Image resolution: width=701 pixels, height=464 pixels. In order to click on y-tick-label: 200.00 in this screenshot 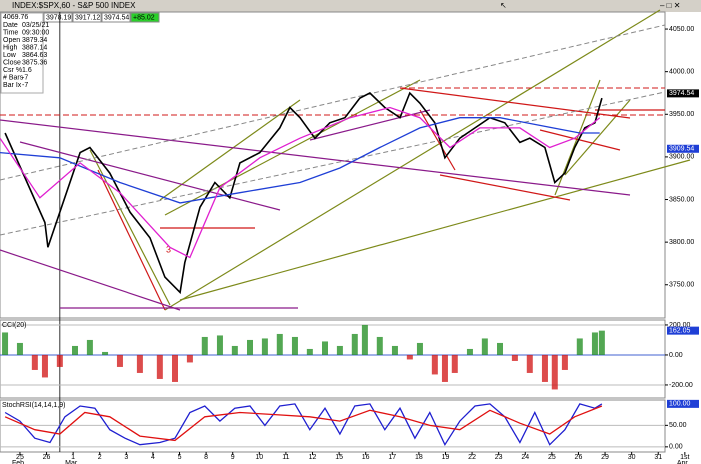, I will do `click(680, 325)`.